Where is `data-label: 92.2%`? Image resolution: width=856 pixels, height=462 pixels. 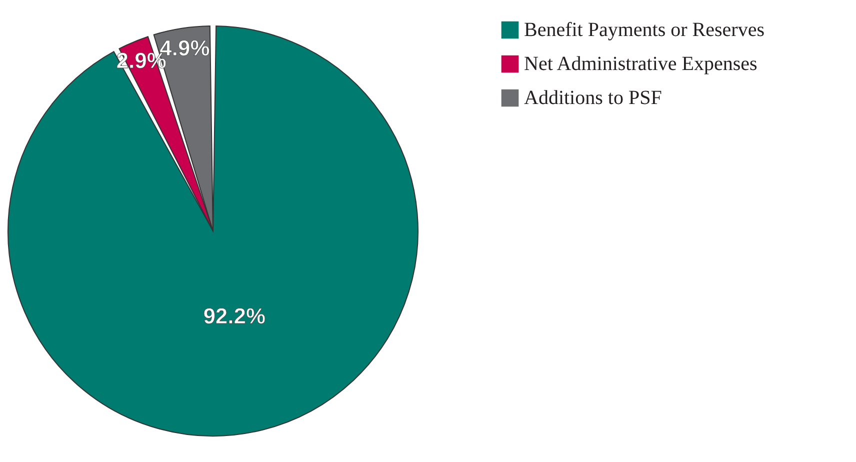
data-label: 92.2% is located at coordinates (234, 316).